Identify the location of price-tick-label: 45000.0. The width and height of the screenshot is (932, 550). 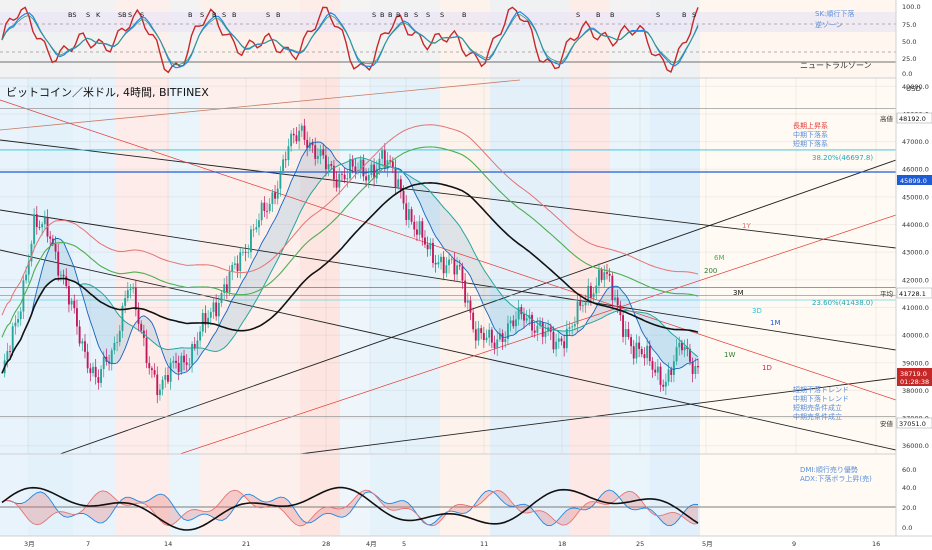
(915, 197).